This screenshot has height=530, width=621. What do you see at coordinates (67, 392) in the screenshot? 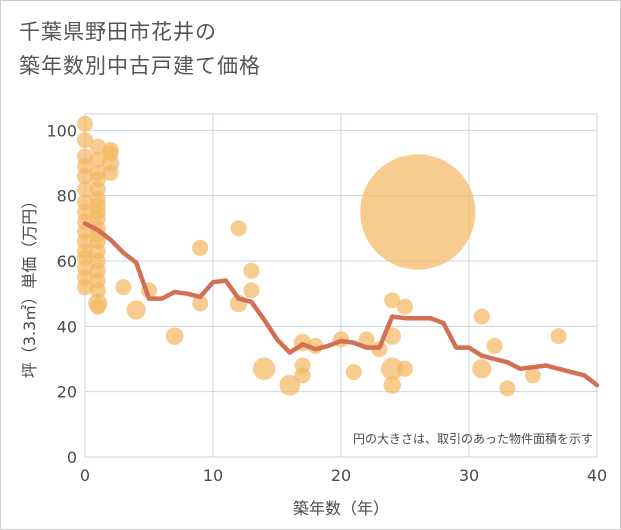
I see `y-tick-label: 20` at bounding box center [67, 392].